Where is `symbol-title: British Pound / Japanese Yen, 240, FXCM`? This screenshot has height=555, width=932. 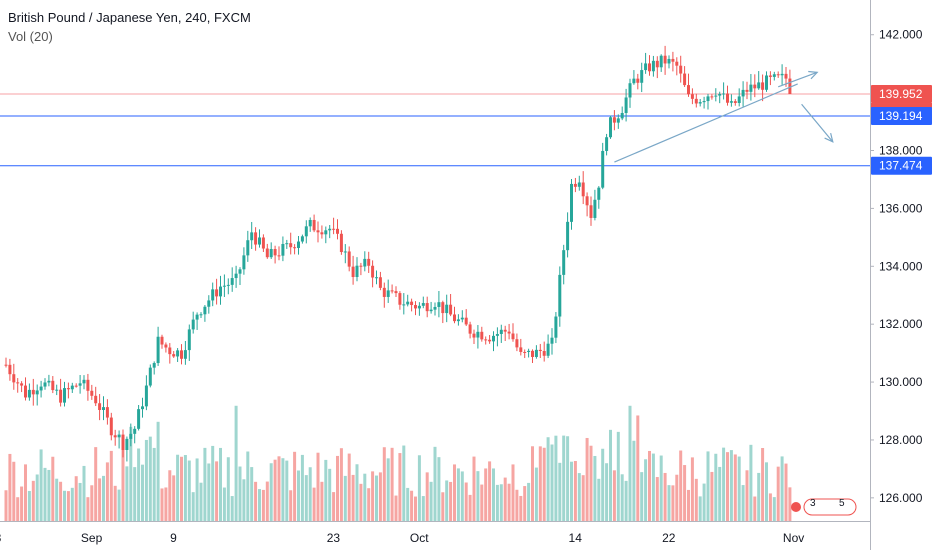 symbol-title: British Pound / Japanese Yen, 240, FXCM is located at coordinates (129, 17).